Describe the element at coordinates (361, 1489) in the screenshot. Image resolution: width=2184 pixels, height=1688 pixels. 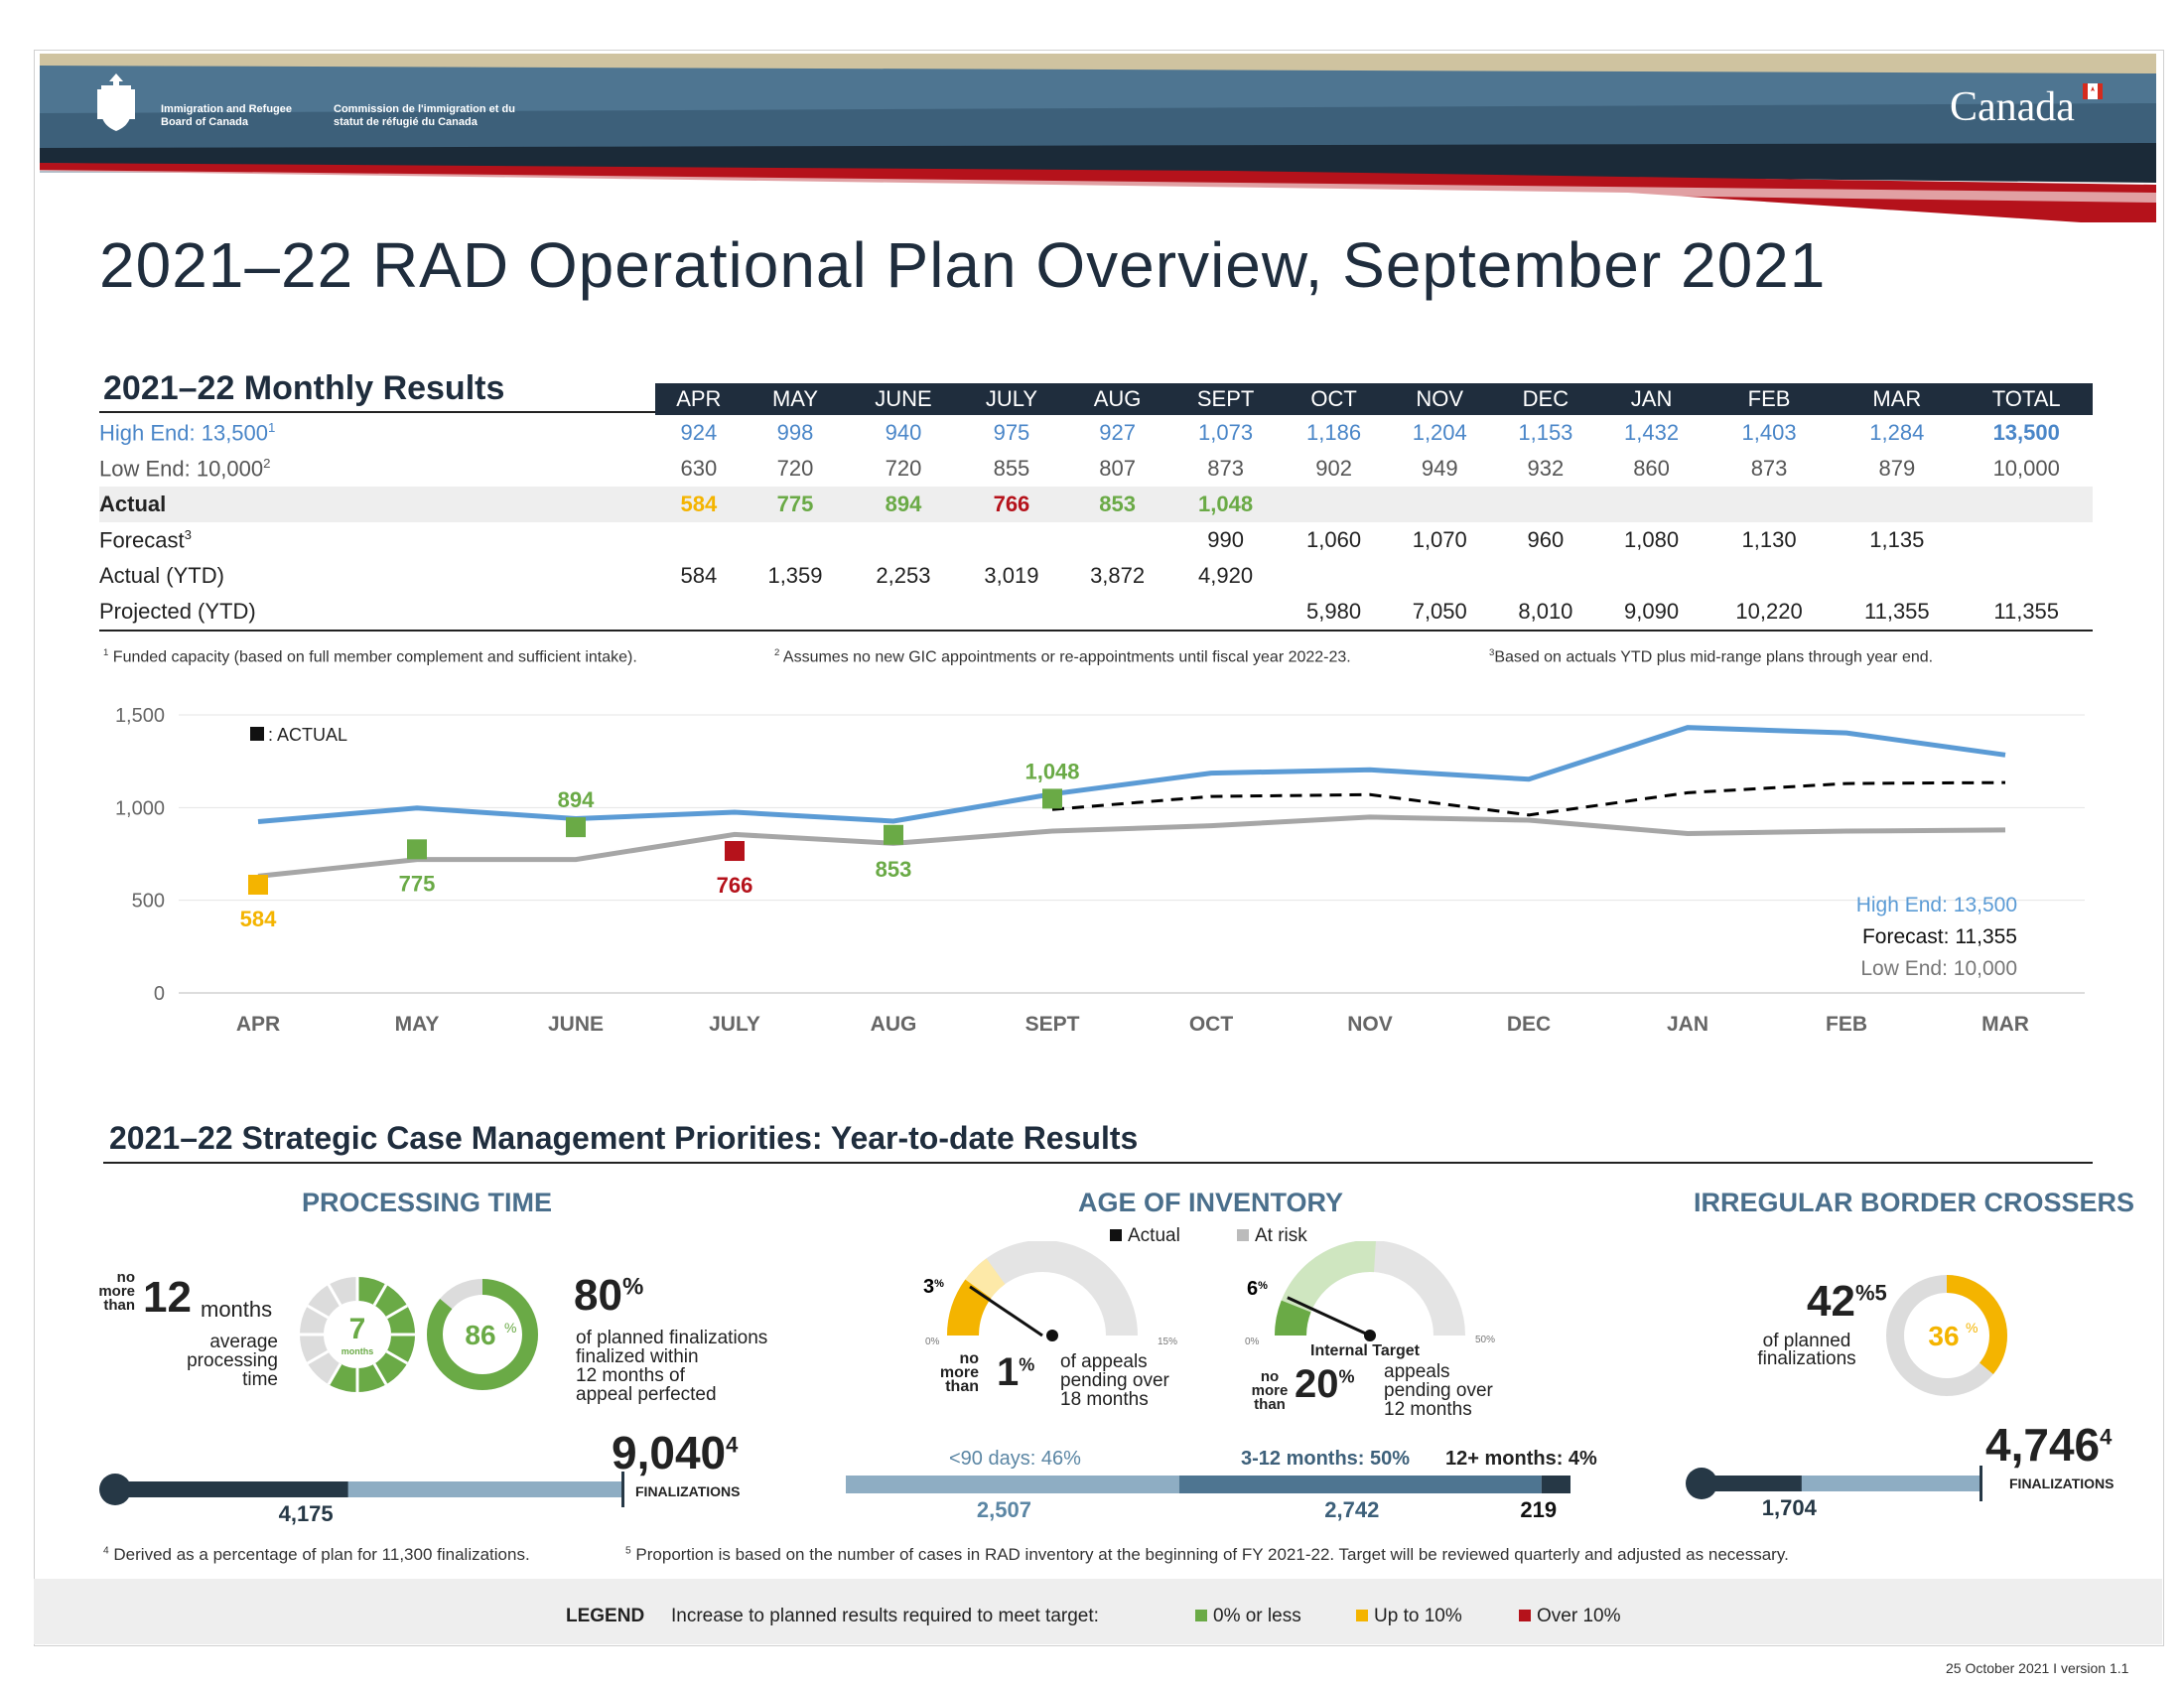
I see `processing-progress-bar` at that location.